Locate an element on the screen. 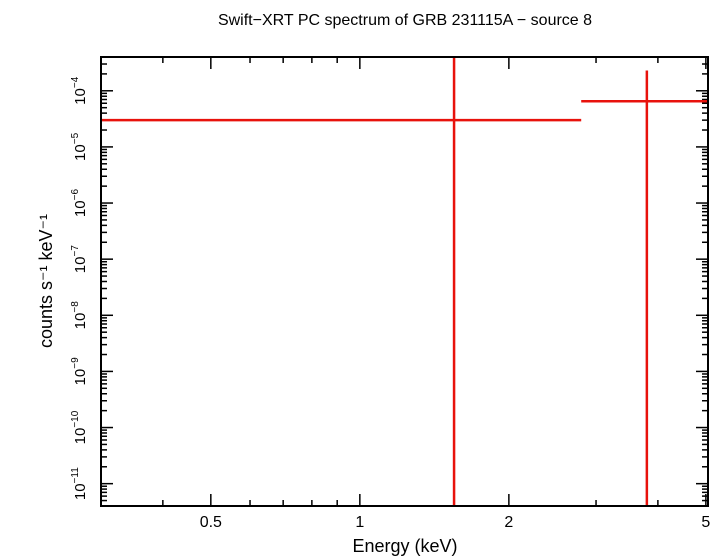 This screenshot has width=720, height=556. y-tick-label: 10−4 is located at coordinates (79, 90).